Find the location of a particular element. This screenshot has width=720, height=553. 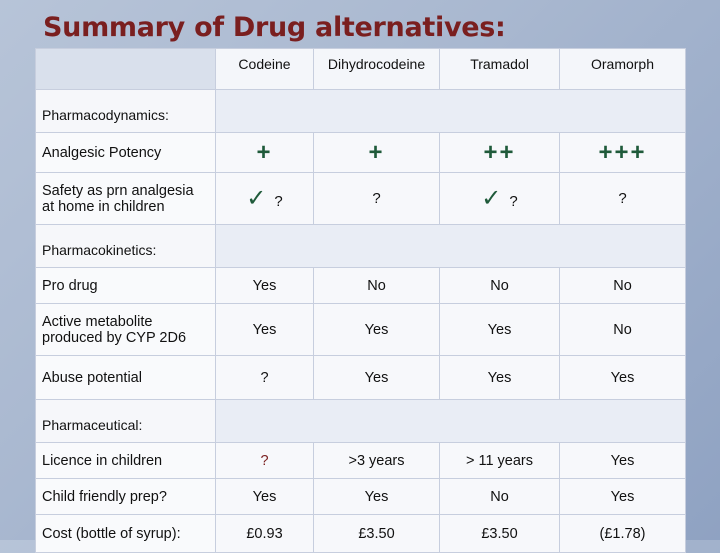

table-row-pro-drug: Pro drug Yes No No No is located at coordinates (360, 285).